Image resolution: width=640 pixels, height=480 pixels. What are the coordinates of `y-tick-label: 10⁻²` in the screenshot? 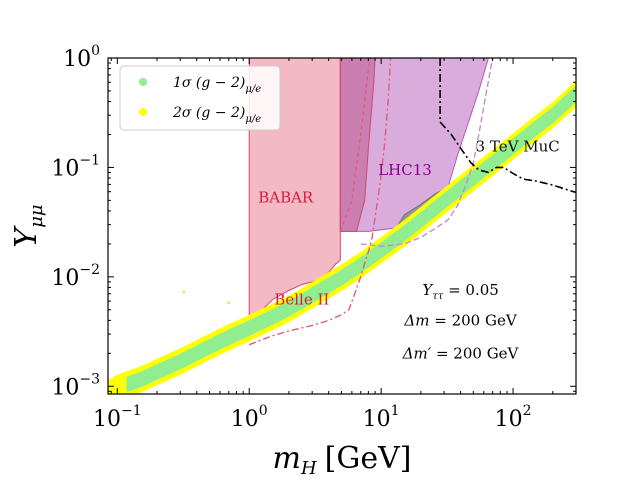 It's located at (75, 276).